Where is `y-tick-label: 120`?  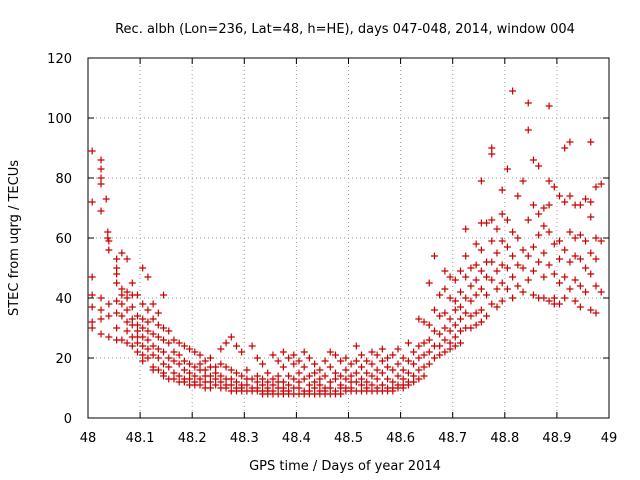
y-tick-label: 120 is located at coordinates (59, 59).